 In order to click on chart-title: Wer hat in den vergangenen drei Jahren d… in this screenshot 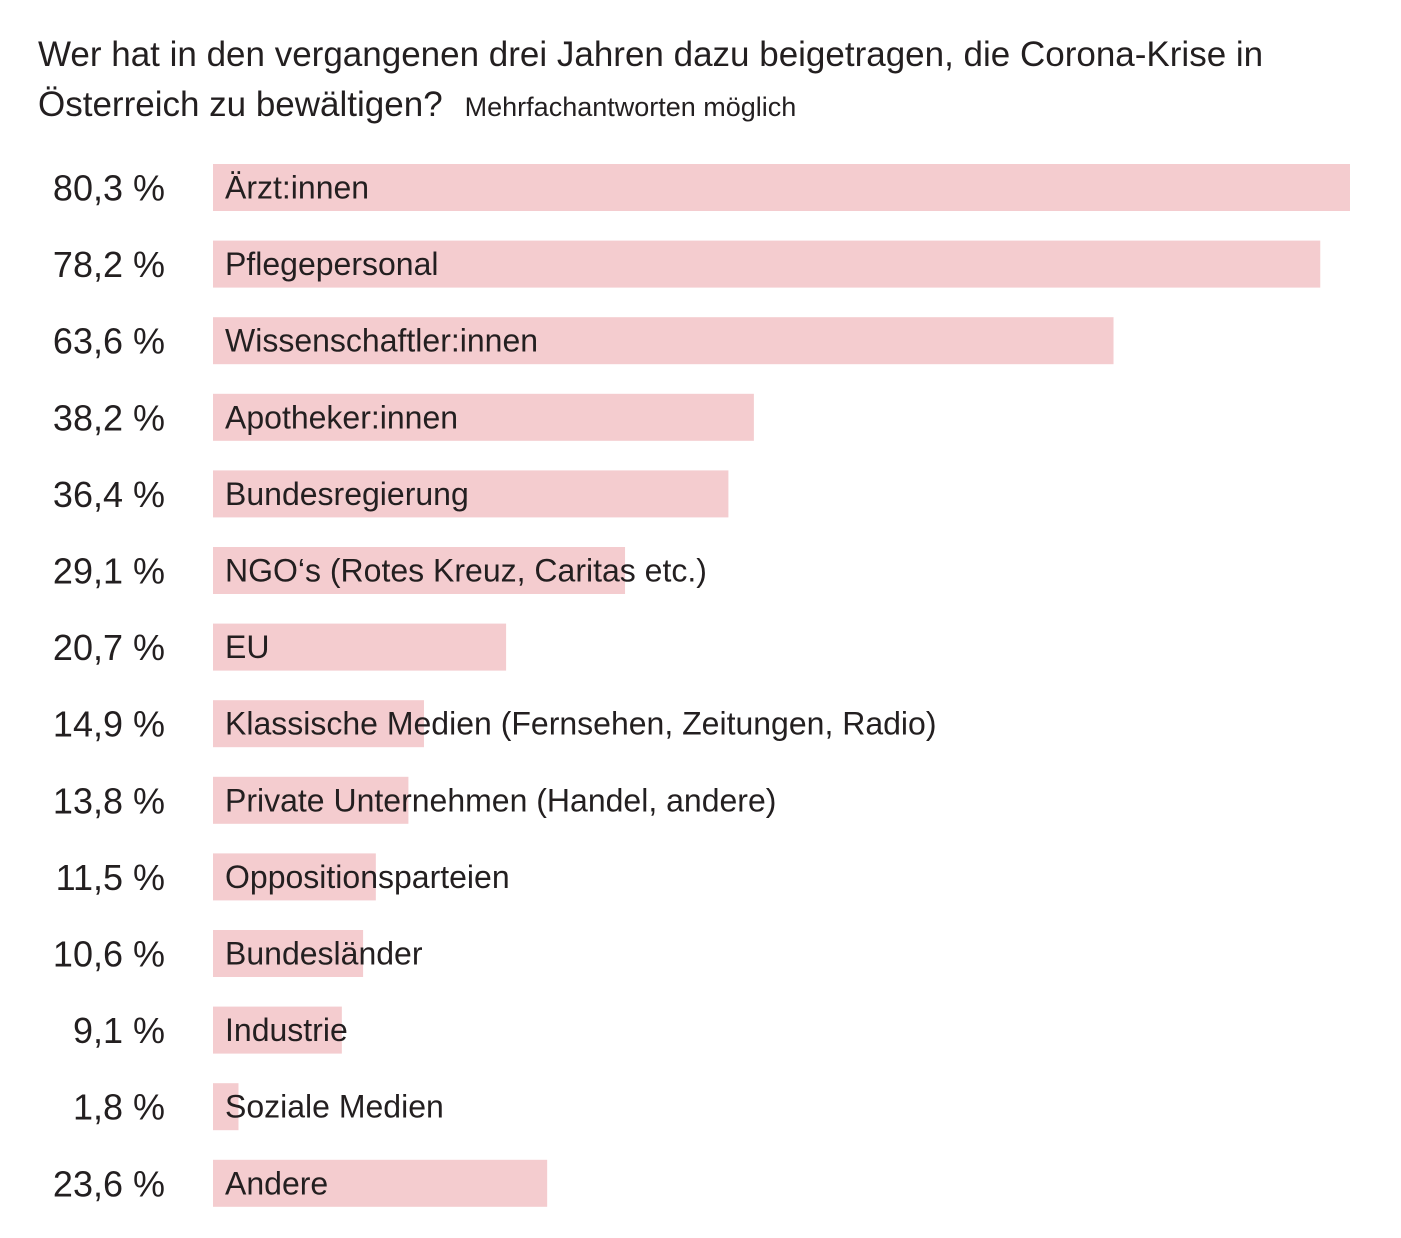, I will do `click(708, 81)`.